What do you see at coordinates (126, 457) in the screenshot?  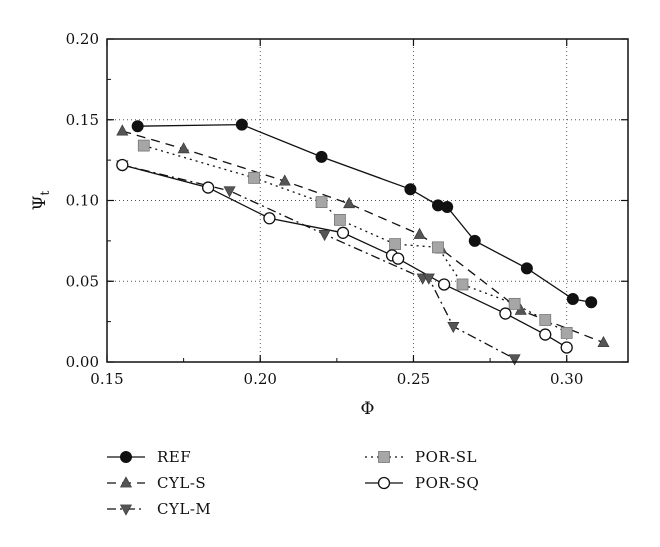 I see `legend-marker-ref` at bounding box center [126, 457].